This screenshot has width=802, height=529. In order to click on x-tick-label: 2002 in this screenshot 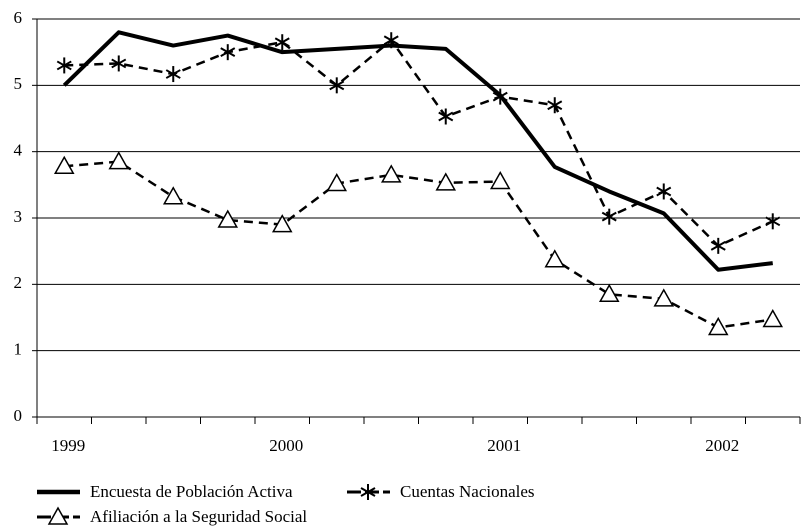, I will do `click(722, 445)`.